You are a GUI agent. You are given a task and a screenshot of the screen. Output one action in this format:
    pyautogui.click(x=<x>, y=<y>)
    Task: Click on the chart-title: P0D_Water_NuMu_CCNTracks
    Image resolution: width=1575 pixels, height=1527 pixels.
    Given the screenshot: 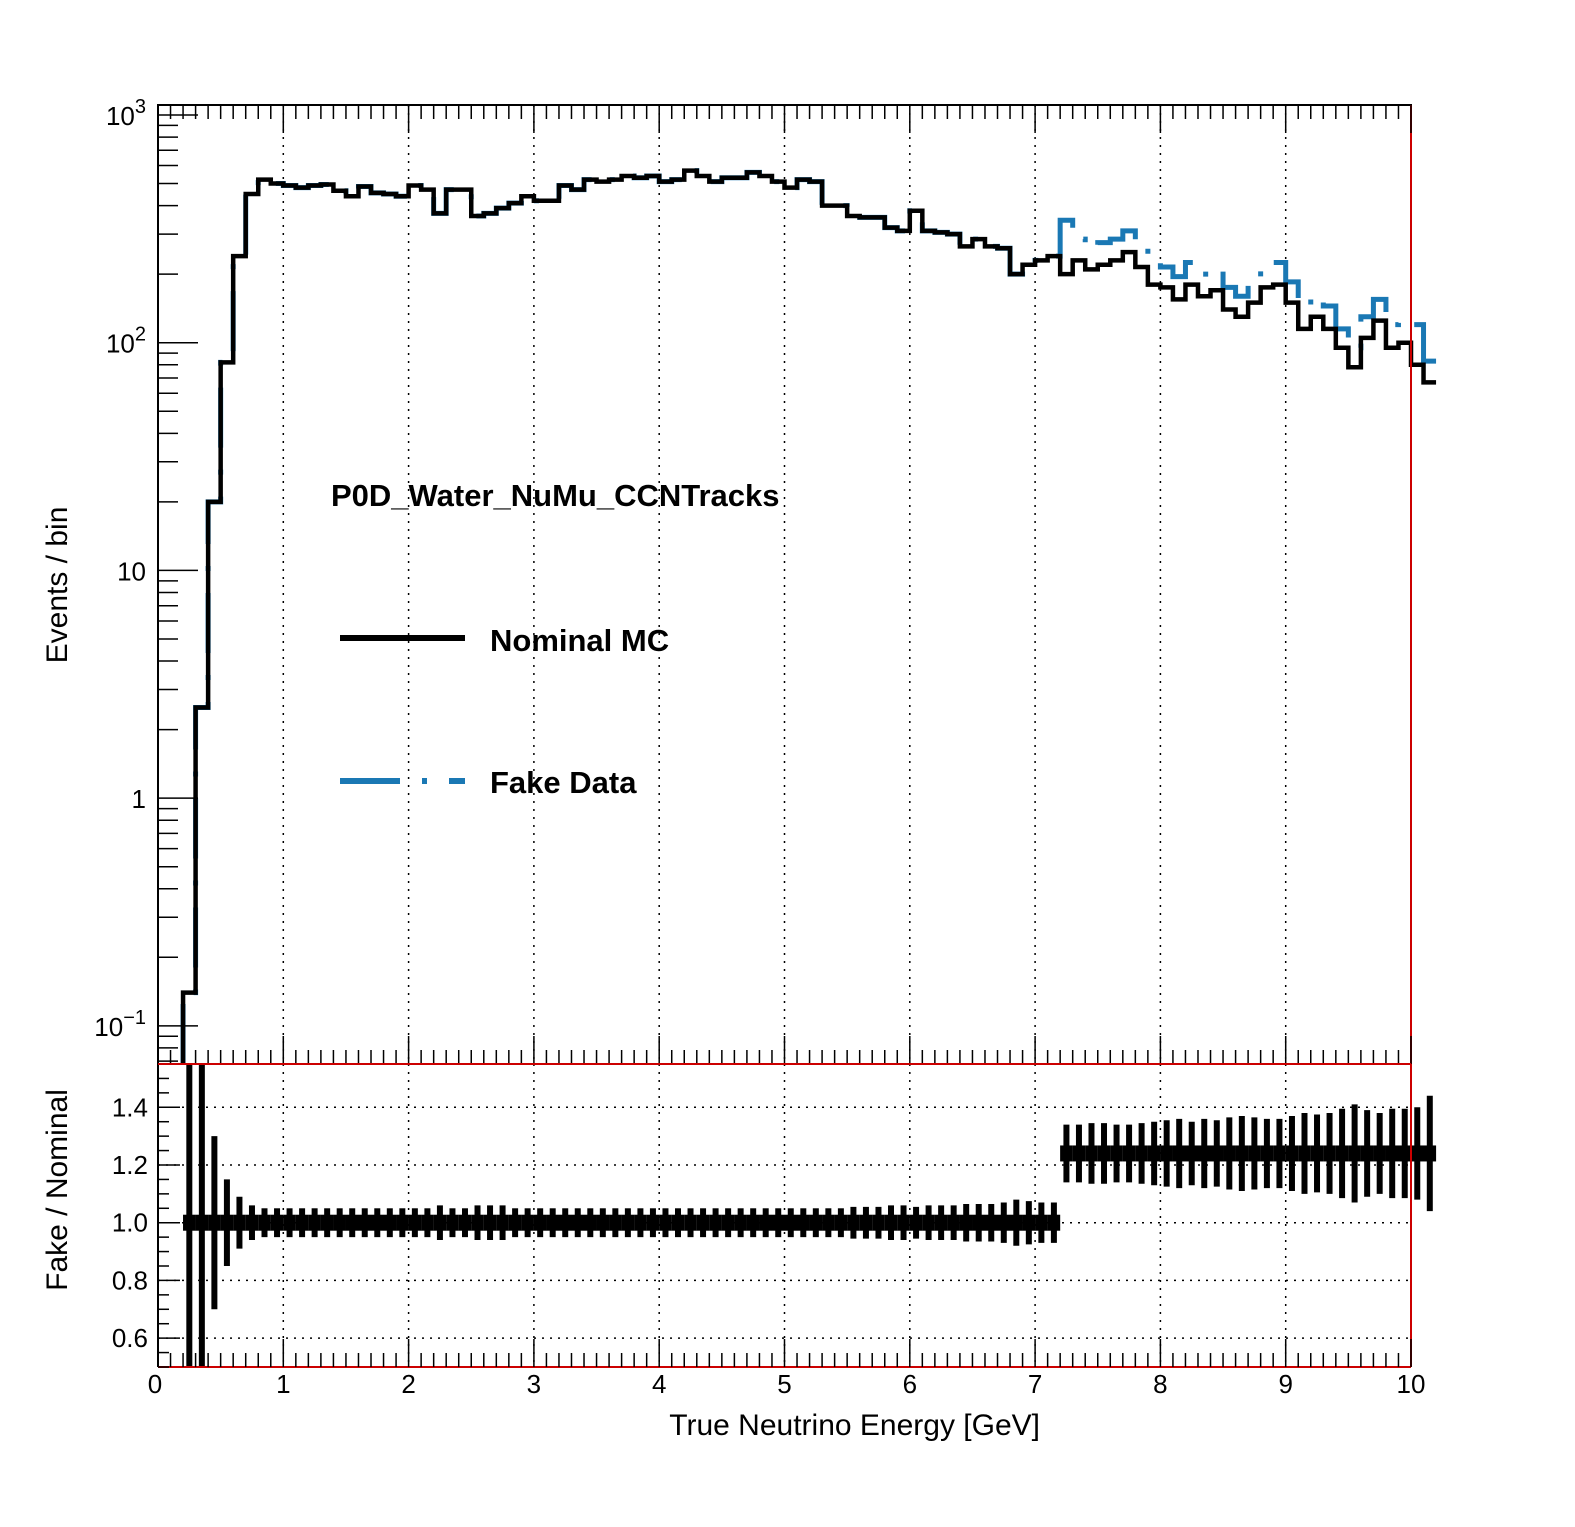 What is the action you would take?
    pyautogui.click(x=555, y=495)
    